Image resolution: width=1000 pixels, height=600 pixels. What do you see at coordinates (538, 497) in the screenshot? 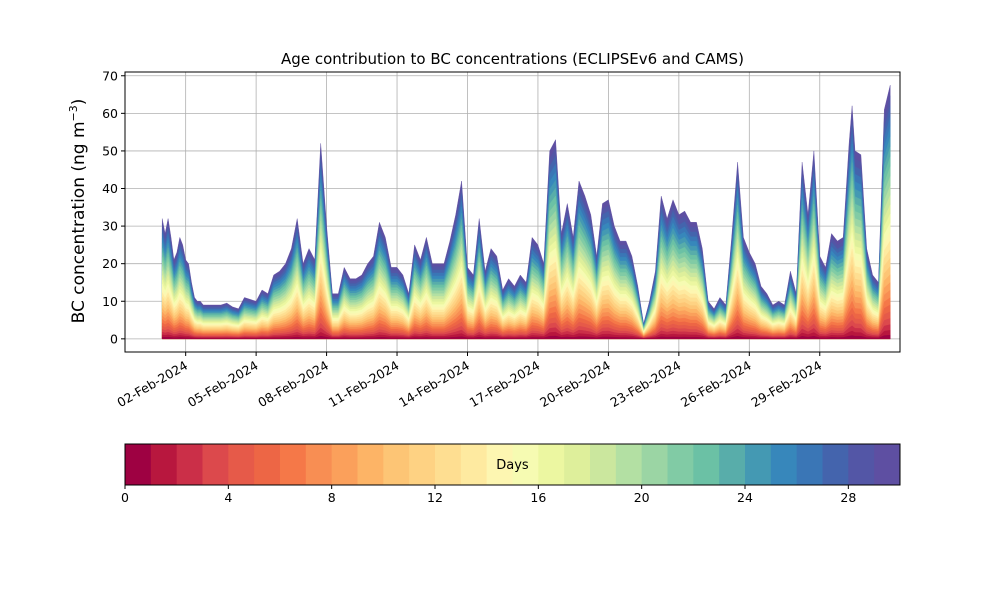
I see `colorbar-tick-label: 16` at bounding box center [538, 497].